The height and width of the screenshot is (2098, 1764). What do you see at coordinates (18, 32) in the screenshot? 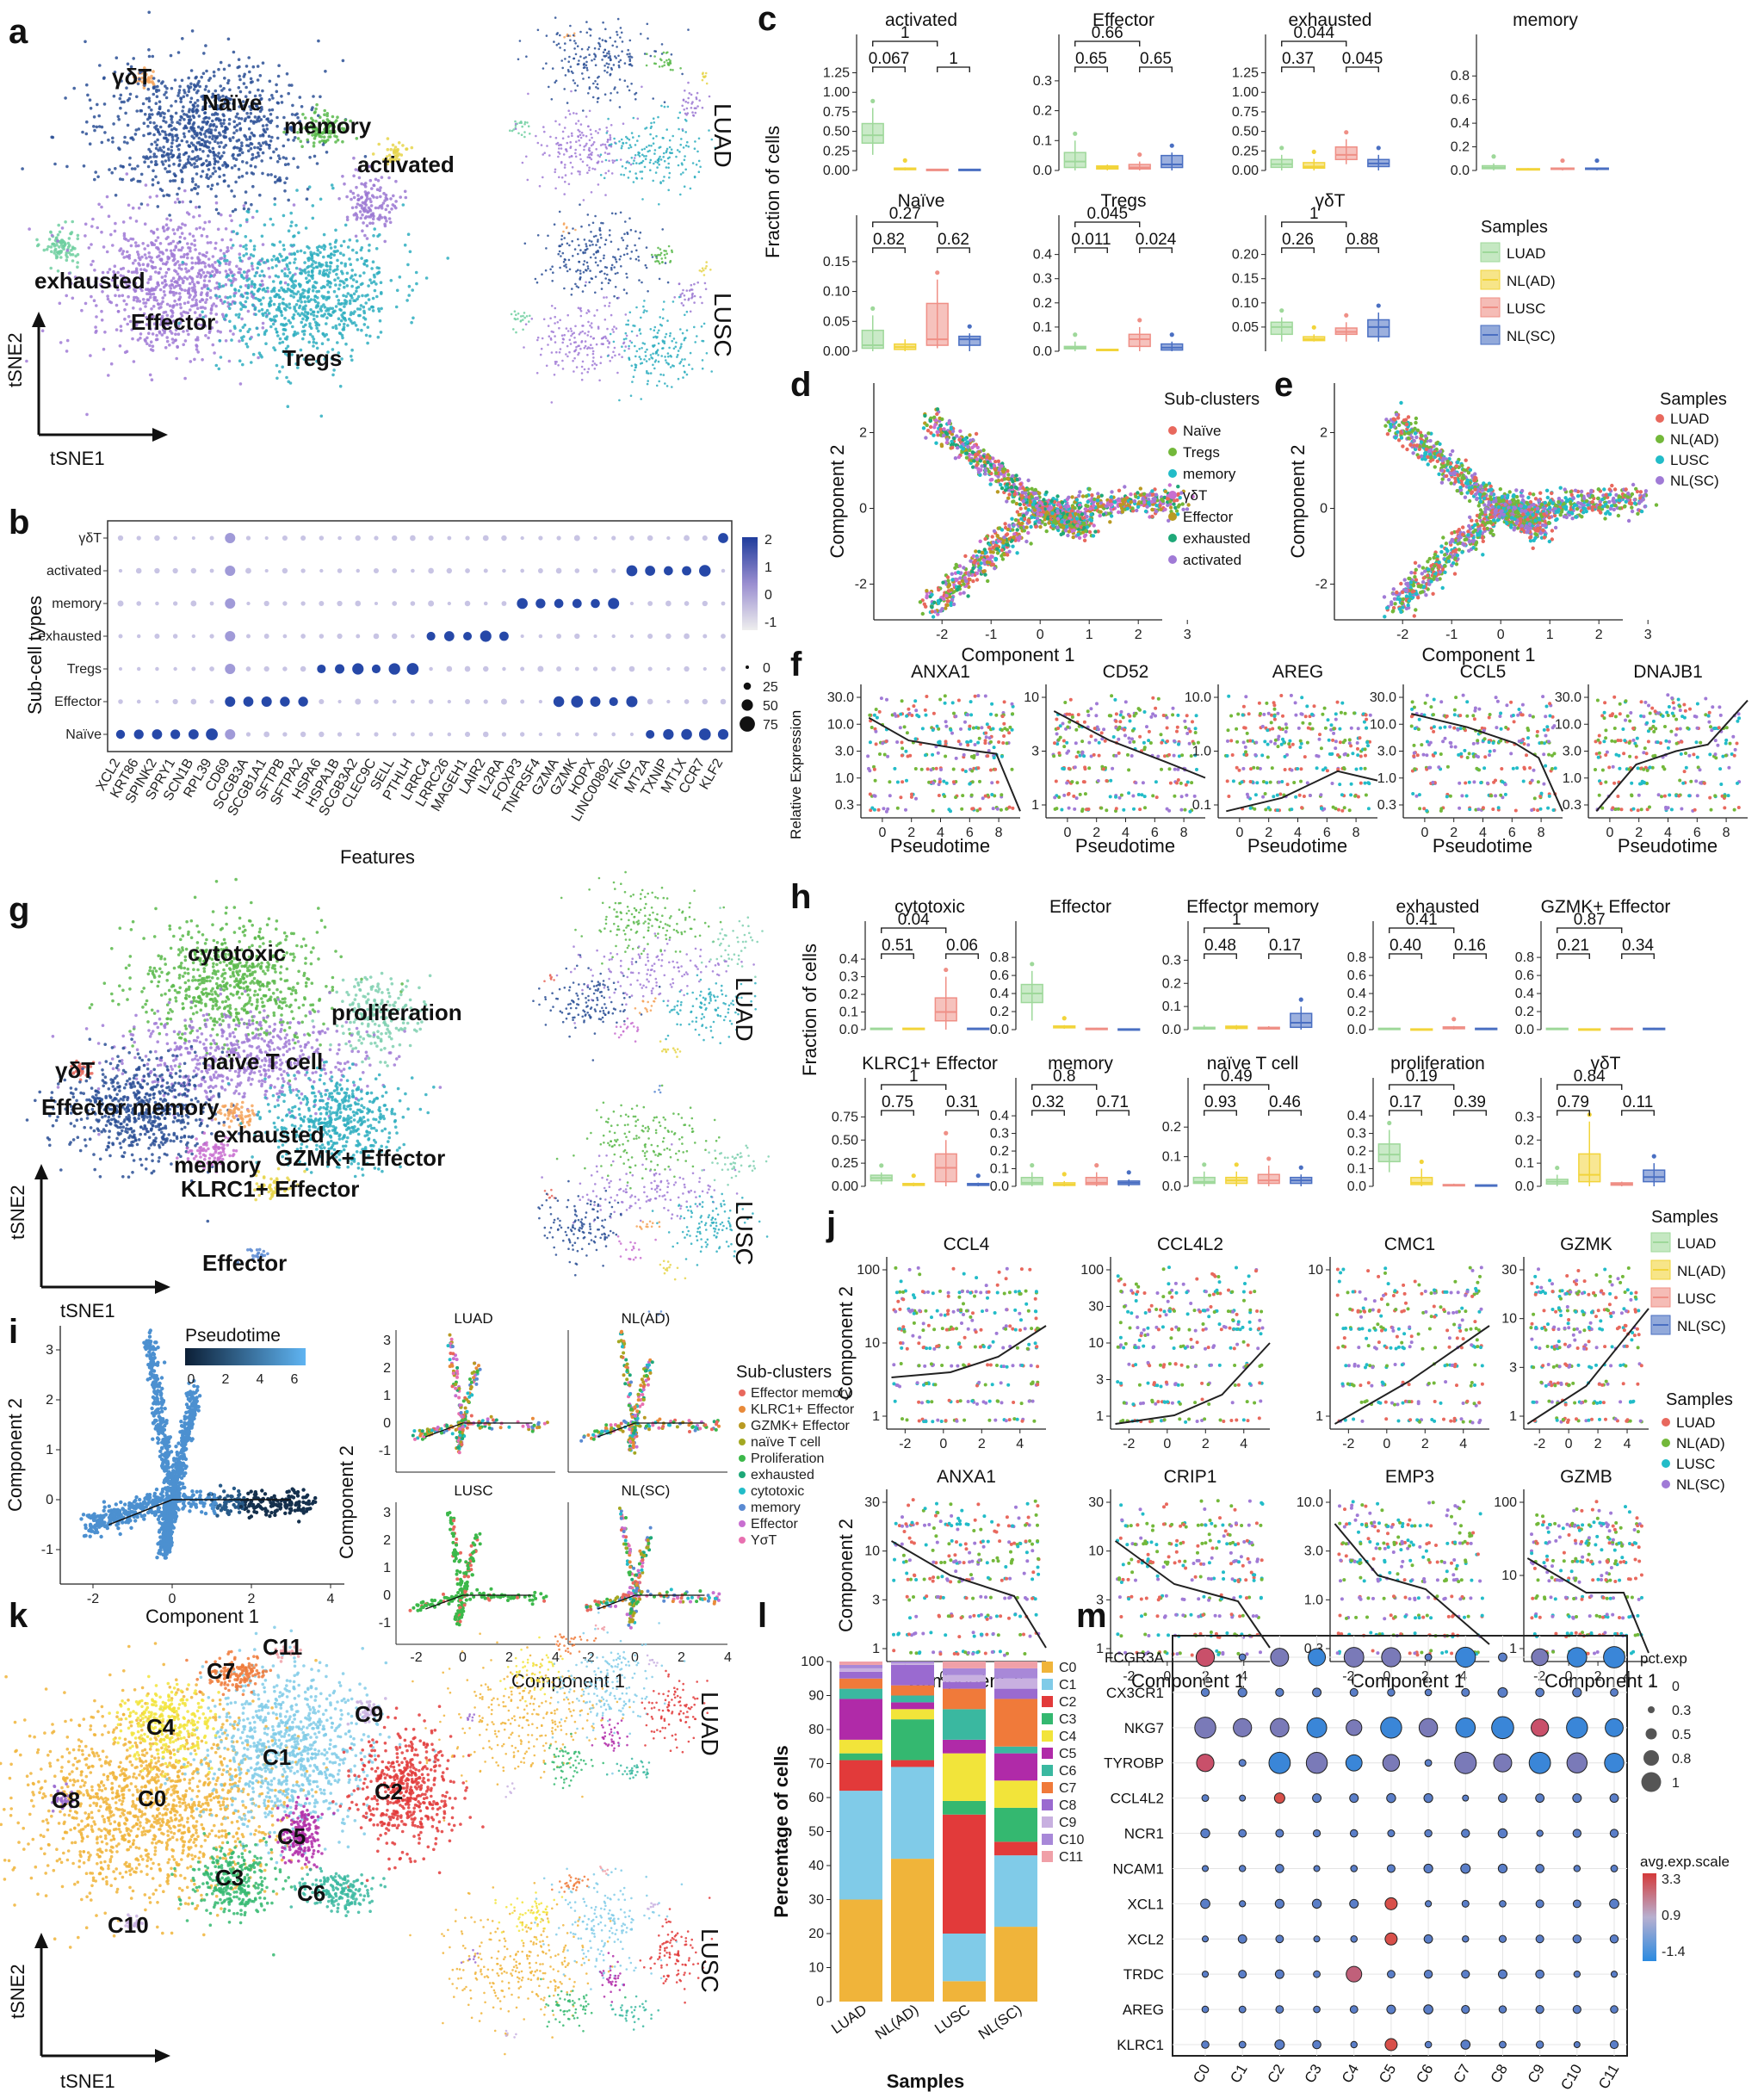
I see `panel-a-letter: a` at bounding box center [18, 32].